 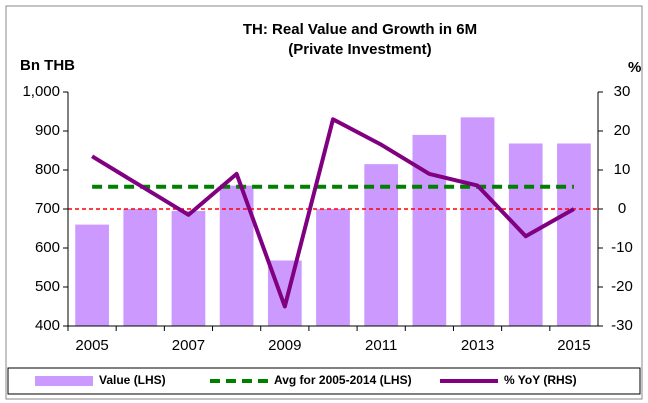 I want to click on x-tick-label: 2015, so click(x=573, y=345).